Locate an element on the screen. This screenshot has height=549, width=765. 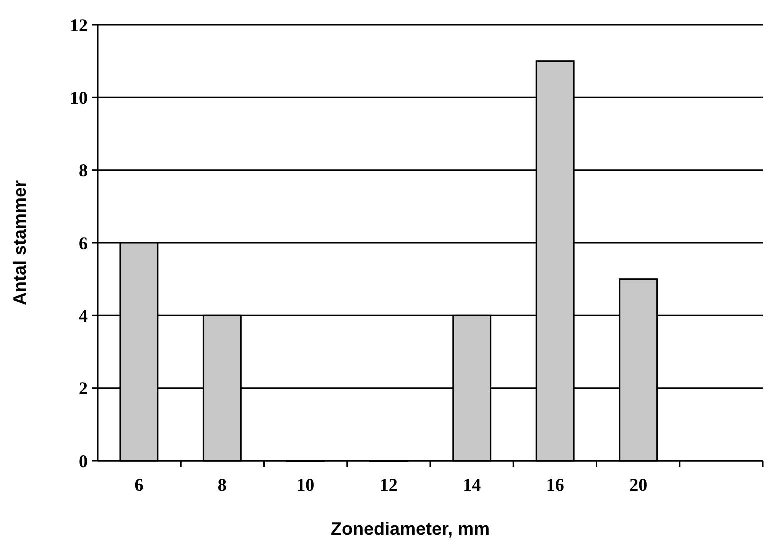
y-tick-label: 10 is located at coordinates (79, 98).